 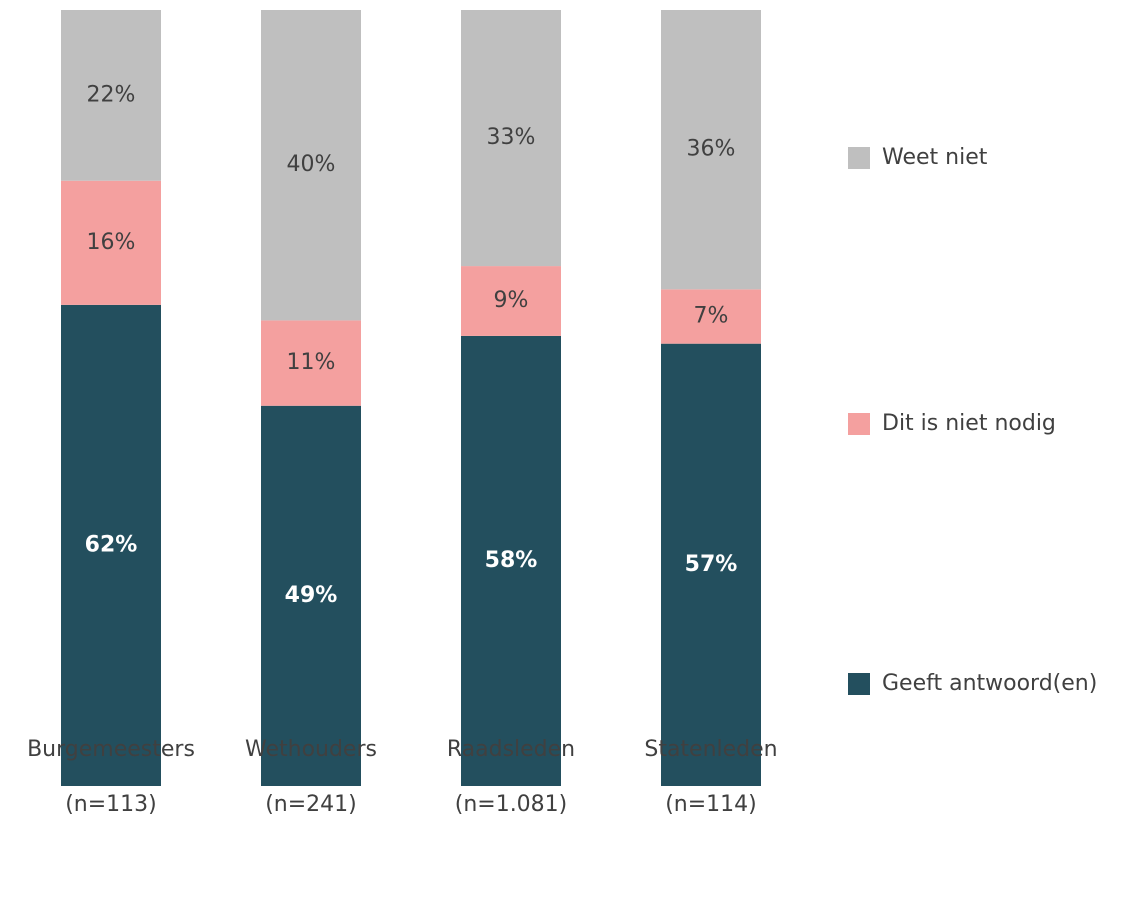 What do you see at coordinates (989, 683) in the screenshot?
I see `legend-label: Geeft antwoord(en)` at bounding box center [989, 683].